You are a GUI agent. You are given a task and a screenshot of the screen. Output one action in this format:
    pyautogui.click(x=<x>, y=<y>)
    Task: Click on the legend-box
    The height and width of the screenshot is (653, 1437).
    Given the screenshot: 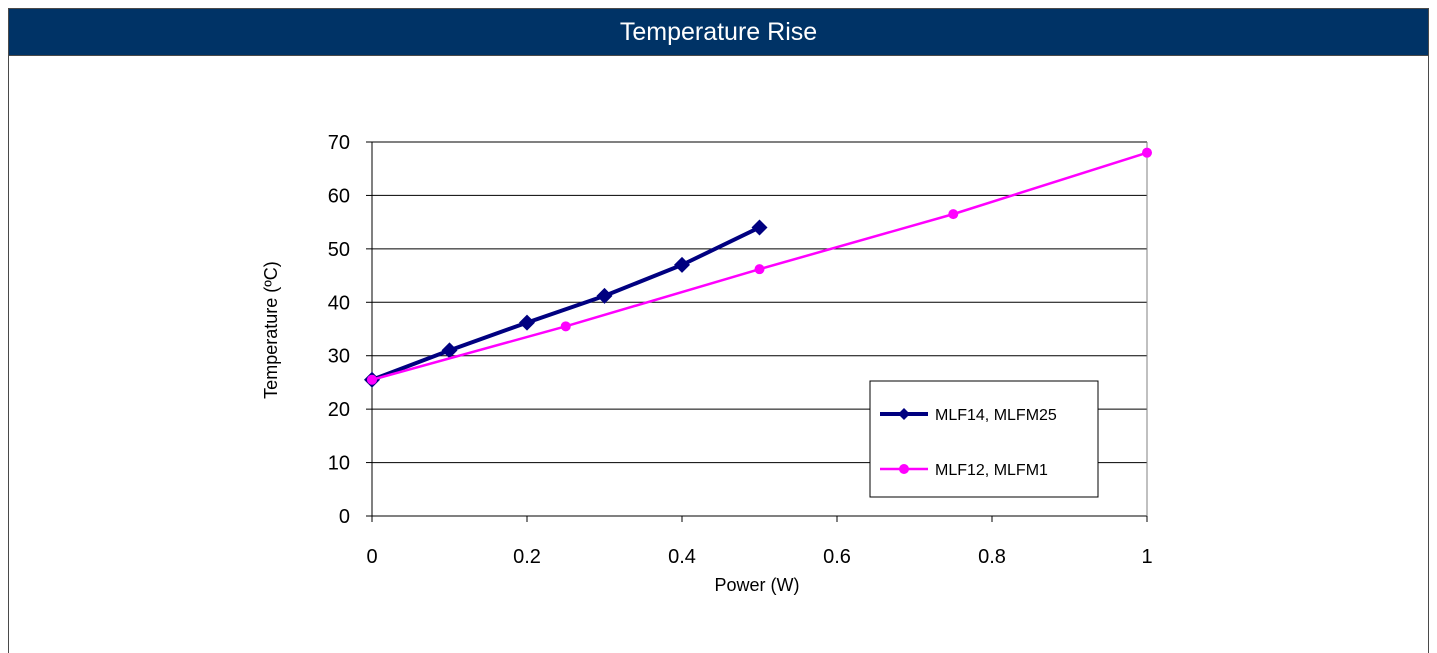 What is the action you would take?
    pyautogui.click(x=984, y=439)
    